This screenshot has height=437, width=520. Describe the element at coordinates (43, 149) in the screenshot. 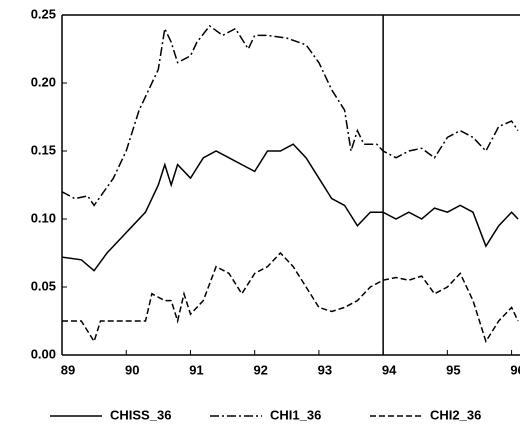

I see `y-tick-label: 0.15` at that location.